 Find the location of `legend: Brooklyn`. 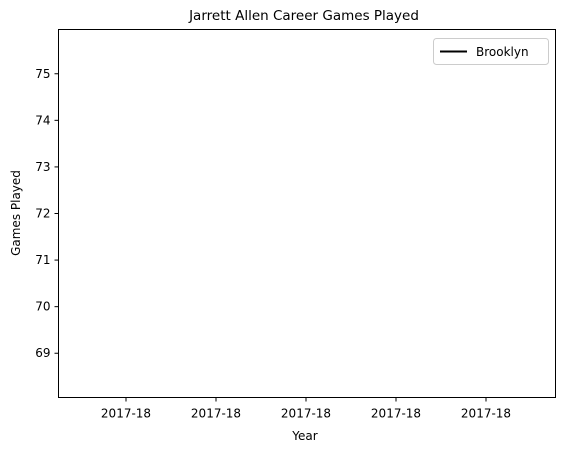

legend: Brooklyn is located at coordinates (491, 51).